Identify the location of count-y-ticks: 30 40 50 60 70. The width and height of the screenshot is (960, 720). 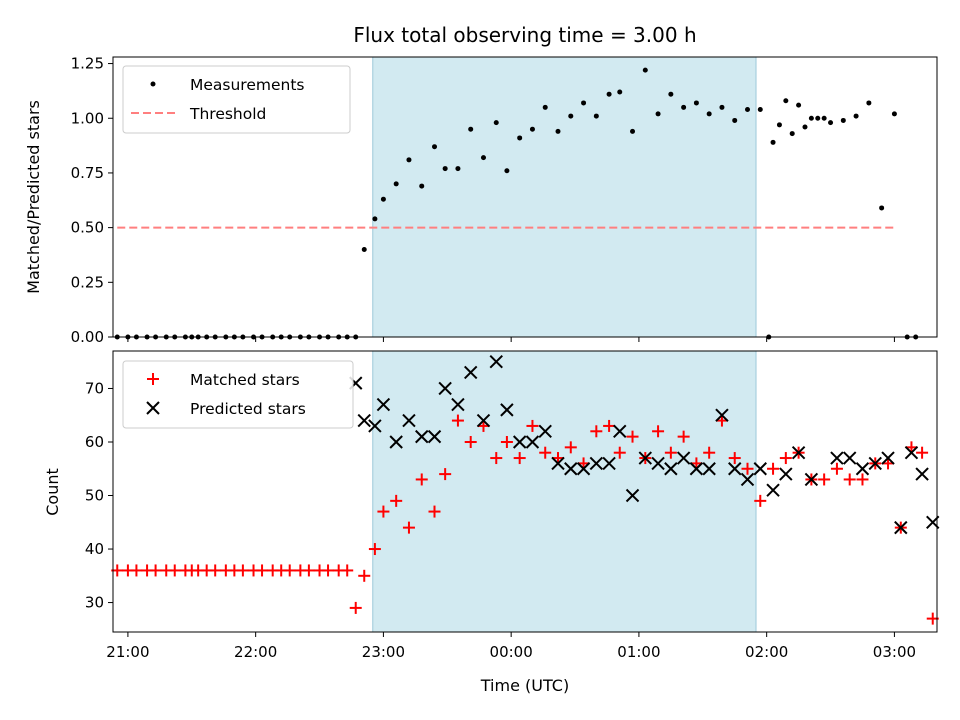
(99, 495).